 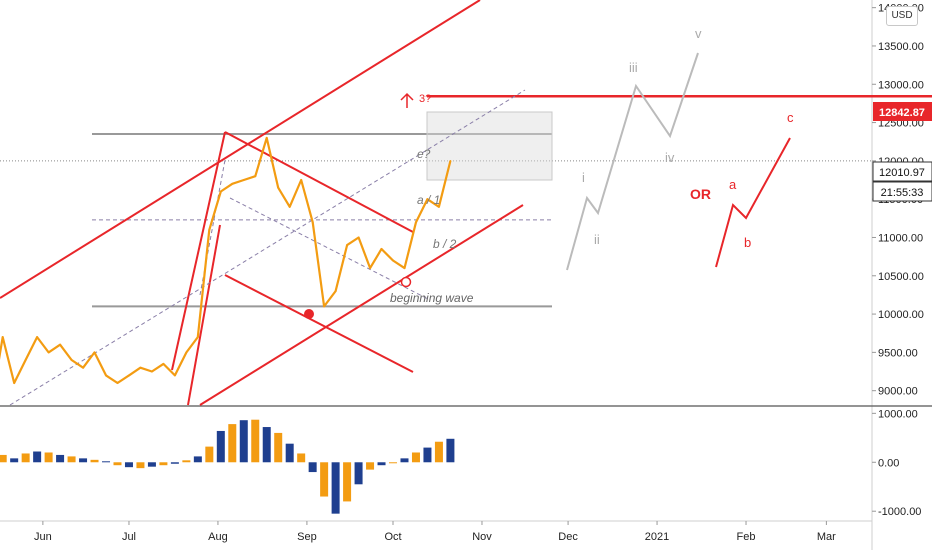 What do you see at coordinates (901, 47) in the screenshot?
I see `price-tick-label: 13500.00` at bounding box center [901, 47].